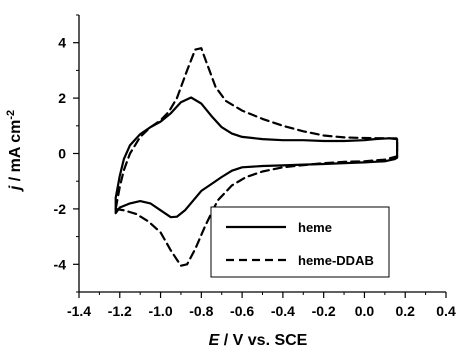 Image resolution: width=468 pixels, height=352 pixels. I want to click on x-axis-symbol: E, so click(215, 340).